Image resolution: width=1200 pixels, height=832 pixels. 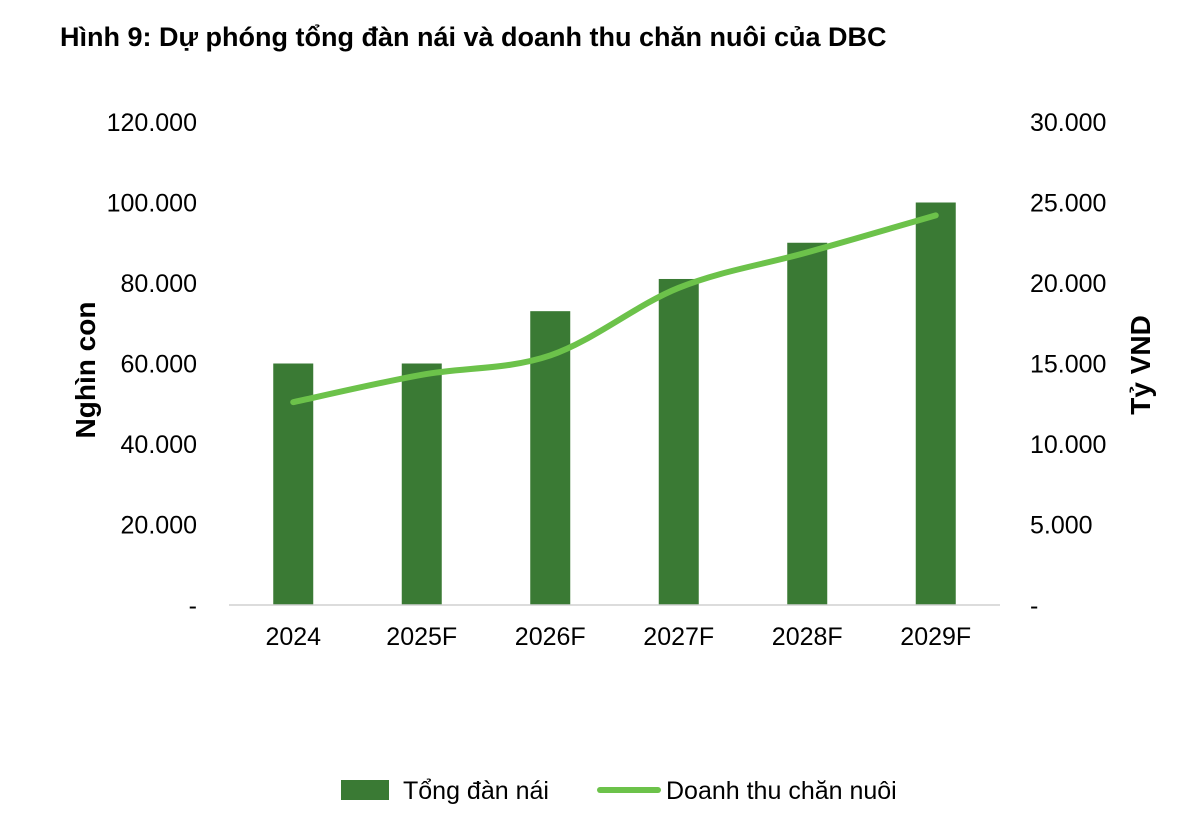 What do you see at coordinates (476, 791) in the screenshot?
I see `legend-label-bar: Tổng đàn nái` at bounding box center [476, 791].